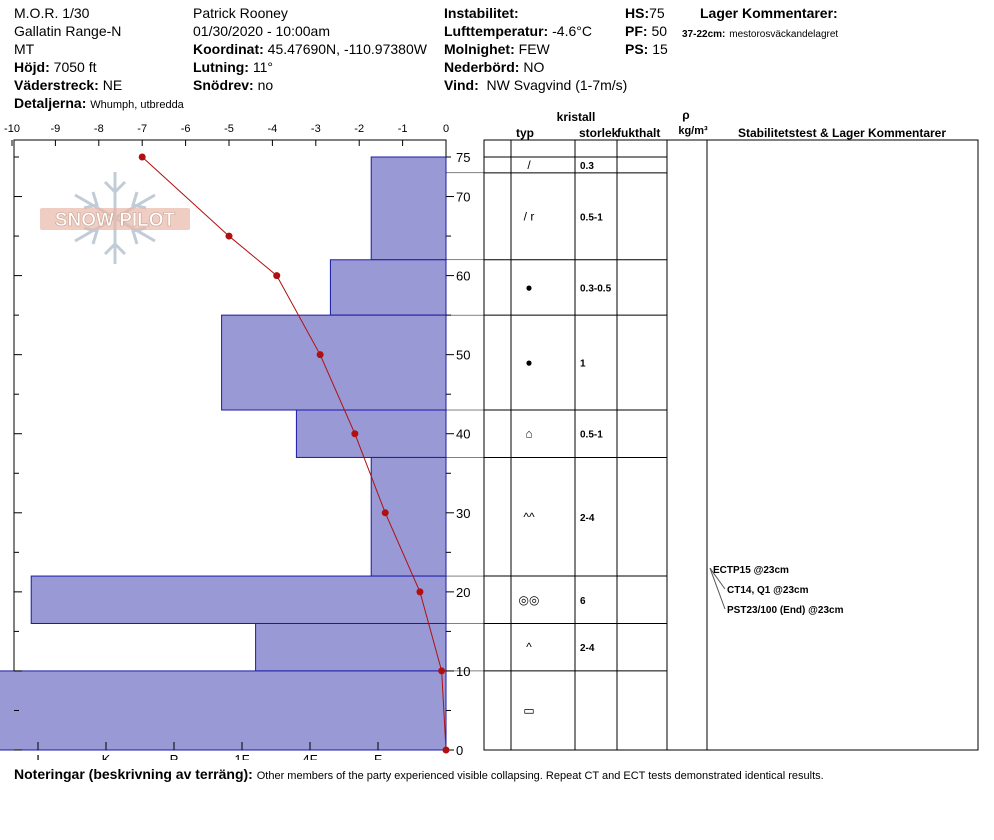 Image resolution: width=994 pixels, height=840 pixels. I want to click on hardness-tick-label: I, so click(38, 756).